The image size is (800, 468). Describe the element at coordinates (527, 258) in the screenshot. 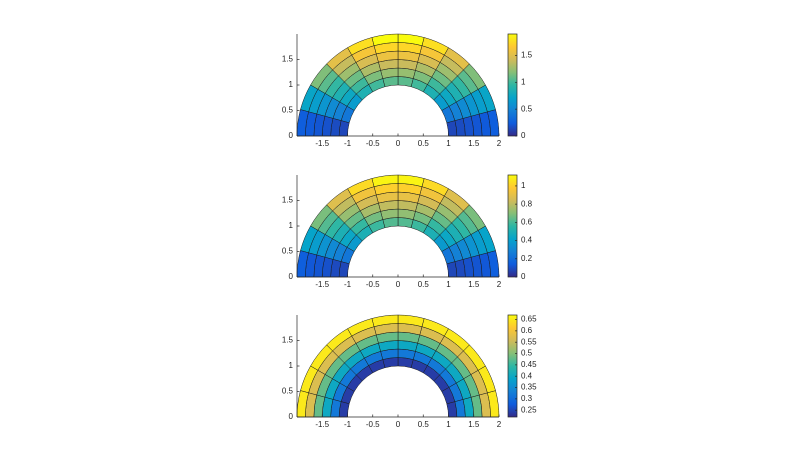

I see `colorbar-tick-label: 0.2` at that location.